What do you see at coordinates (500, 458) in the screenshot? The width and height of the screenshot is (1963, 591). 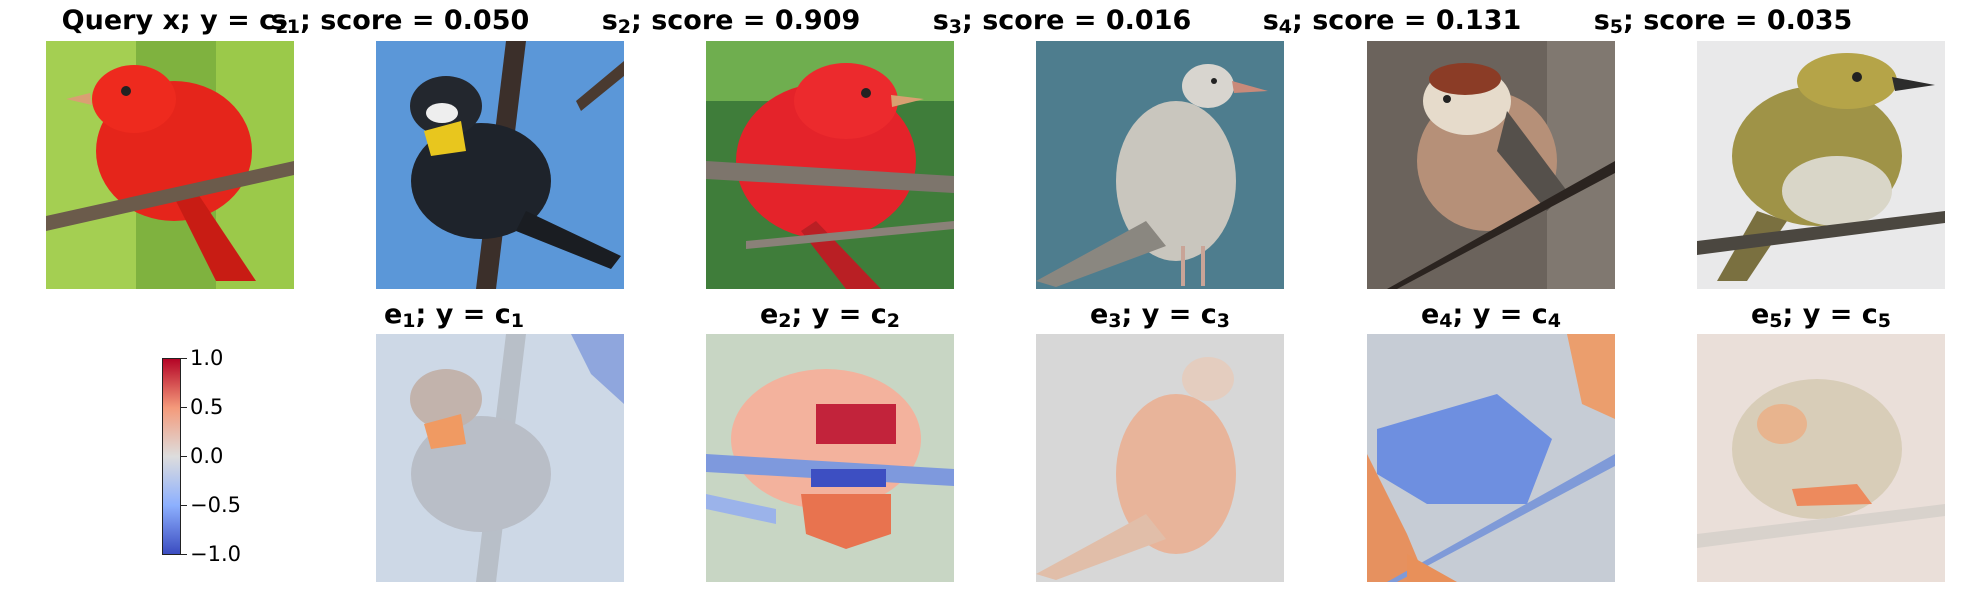 I see `explanation-1-heatmap` at bounding box center [500, 458].